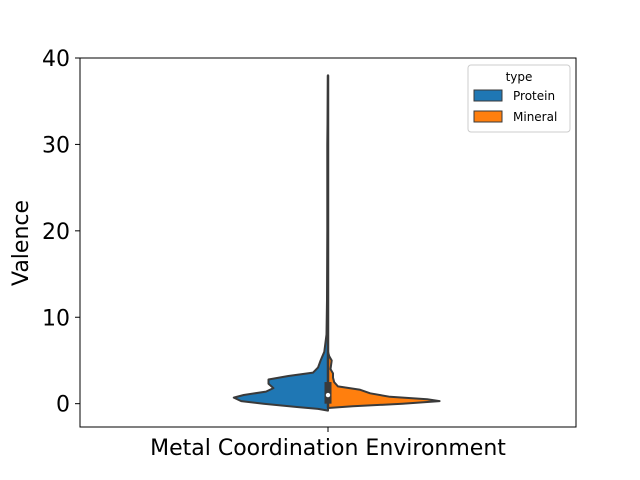 Image resolution: width=640 pixels, height=480 pixels. What do you see at coordinates (56, 59) in the screenshot?
I see `y-tick-label: 40` at bounding box center [56, 59].